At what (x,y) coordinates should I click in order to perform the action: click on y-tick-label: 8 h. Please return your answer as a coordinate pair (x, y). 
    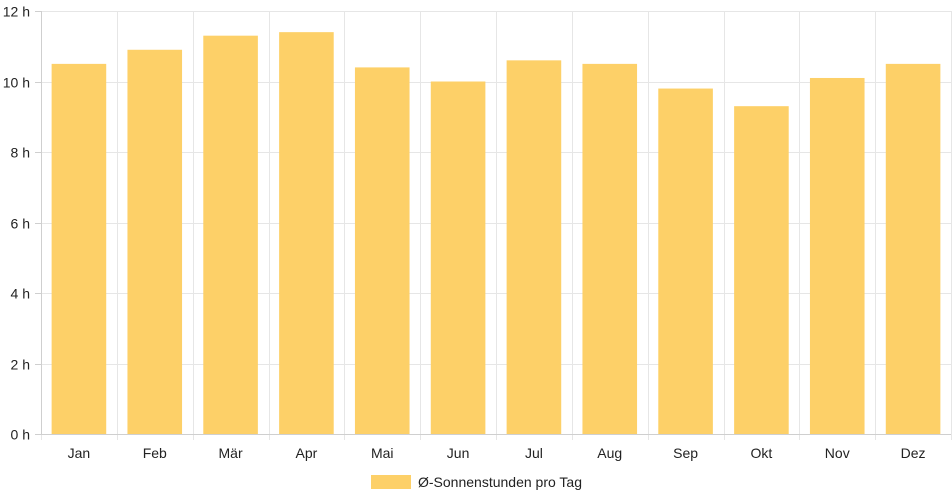
    Looking at the image, I should click on (20, 153).